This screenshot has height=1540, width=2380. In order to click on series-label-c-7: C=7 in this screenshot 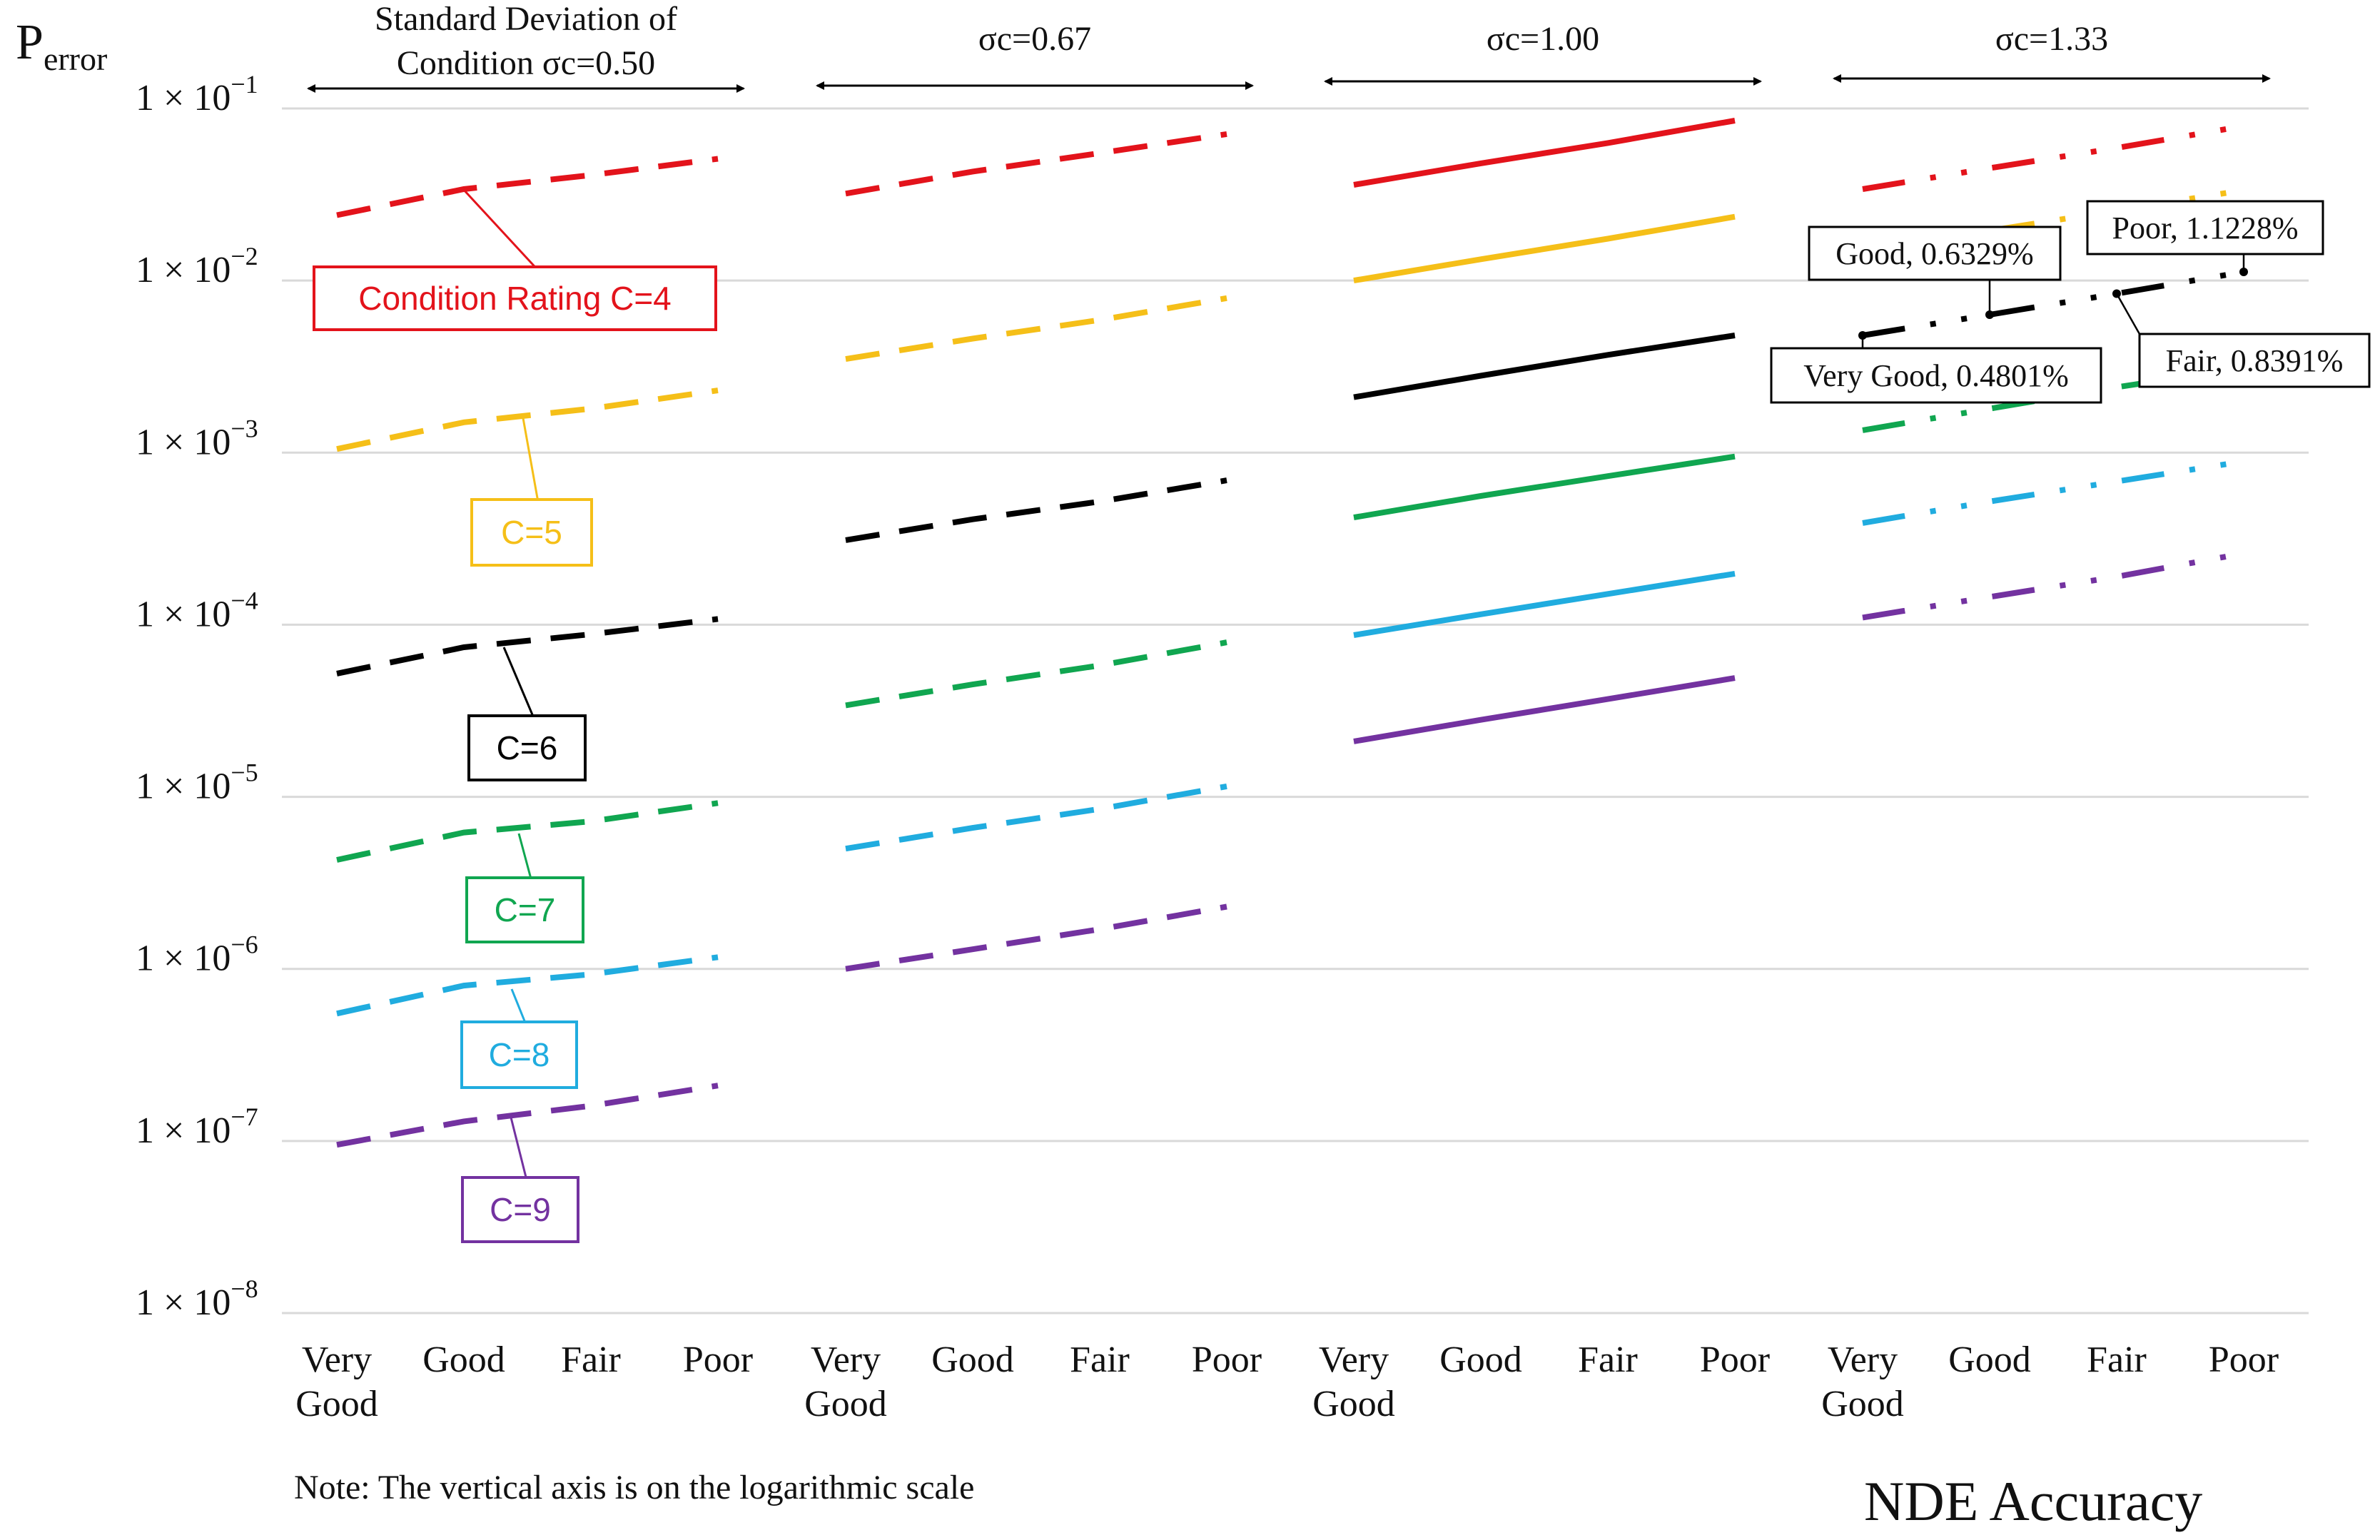, I will do `click(524, 888)`.